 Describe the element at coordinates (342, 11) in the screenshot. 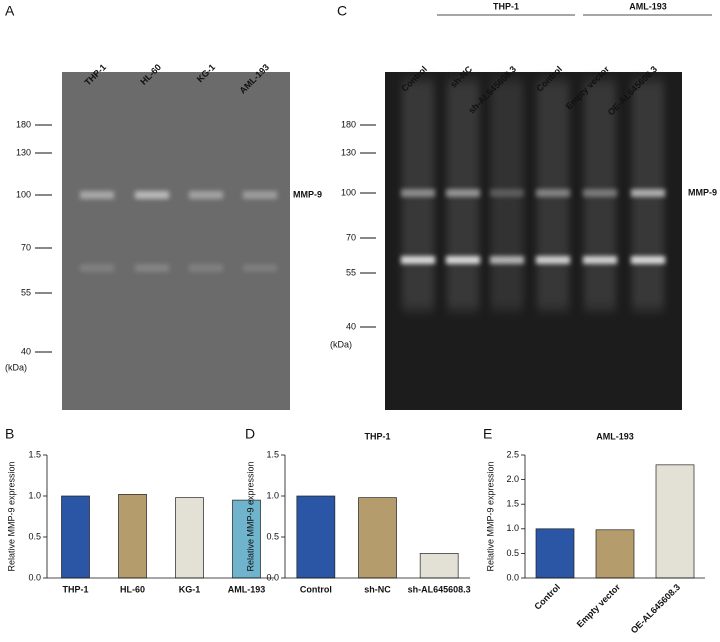

I see `panel-letter: C` at that location.